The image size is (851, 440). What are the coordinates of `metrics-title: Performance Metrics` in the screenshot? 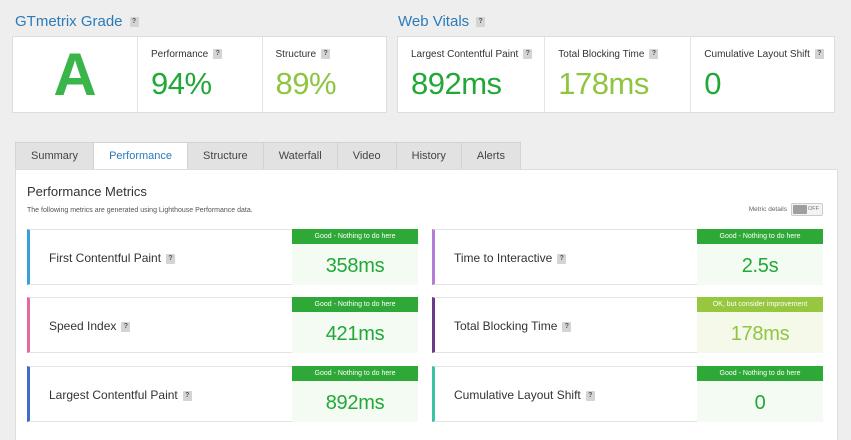 It's located at (87, 191).